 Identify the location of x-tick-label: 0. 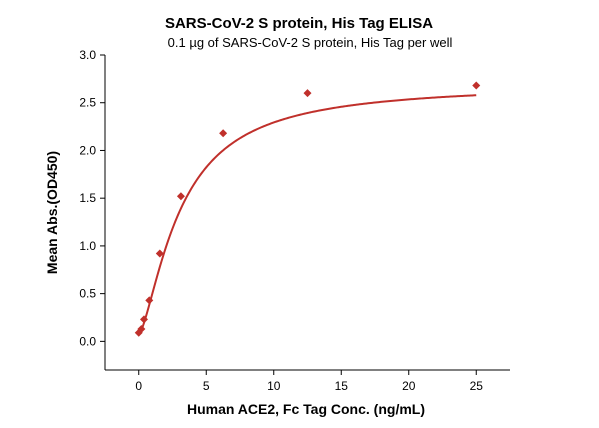
(138, 386).